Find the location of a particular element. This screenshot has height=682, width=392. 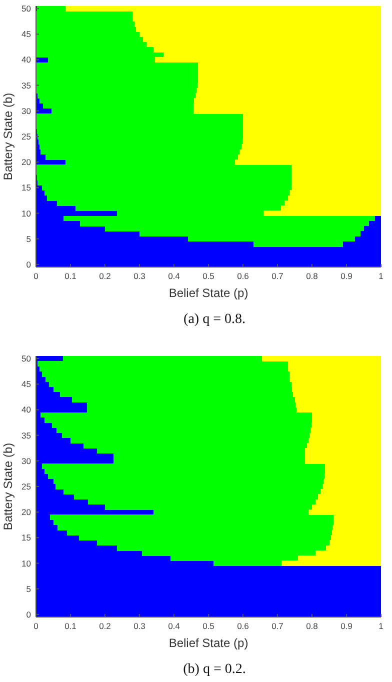

text: (a) q = 0.8. is located at coordinates (215, 319).